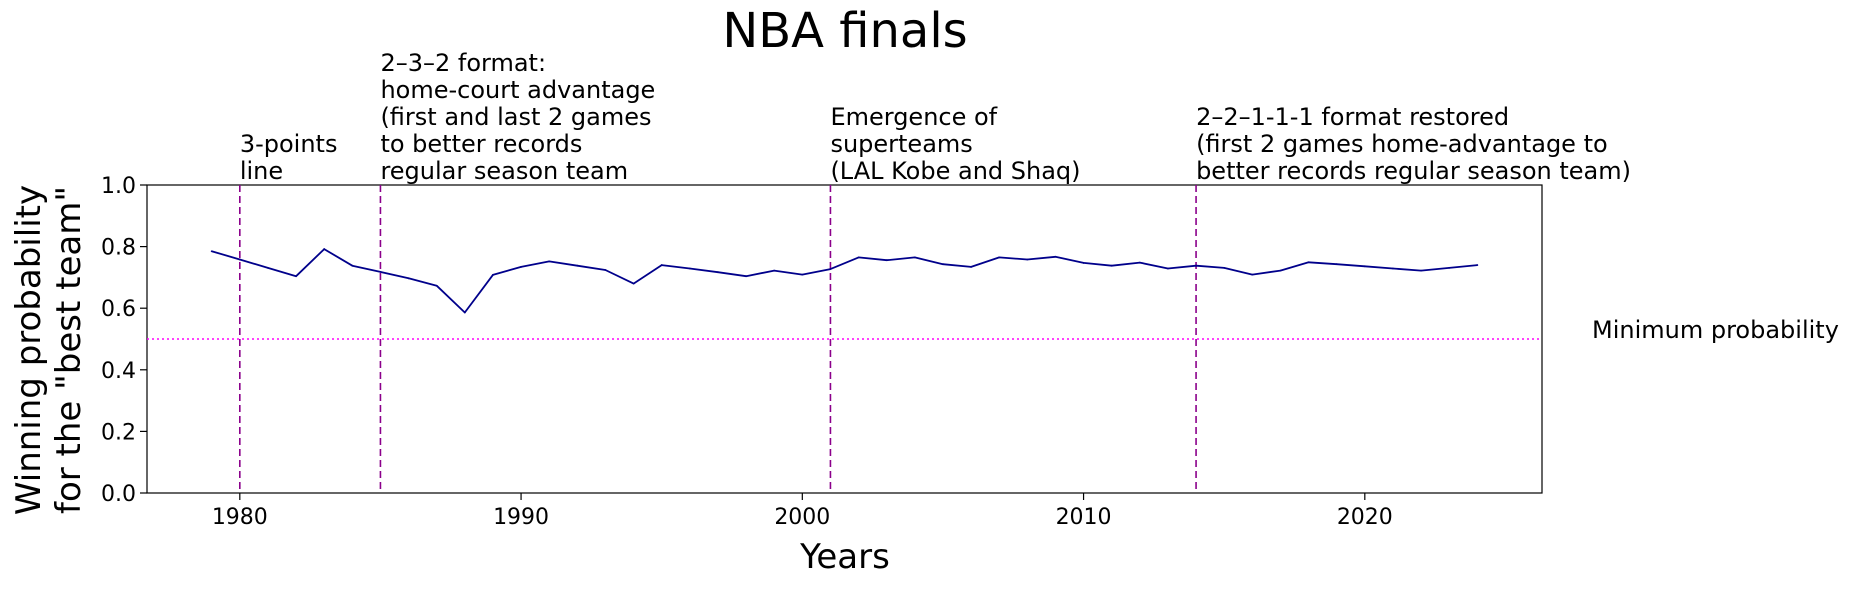 The image size is (1858, 589). What do you see at coordinates (802, 517) in the screenshot?
I see `x-tick-label: 2000` at bounding box center [802, 517].